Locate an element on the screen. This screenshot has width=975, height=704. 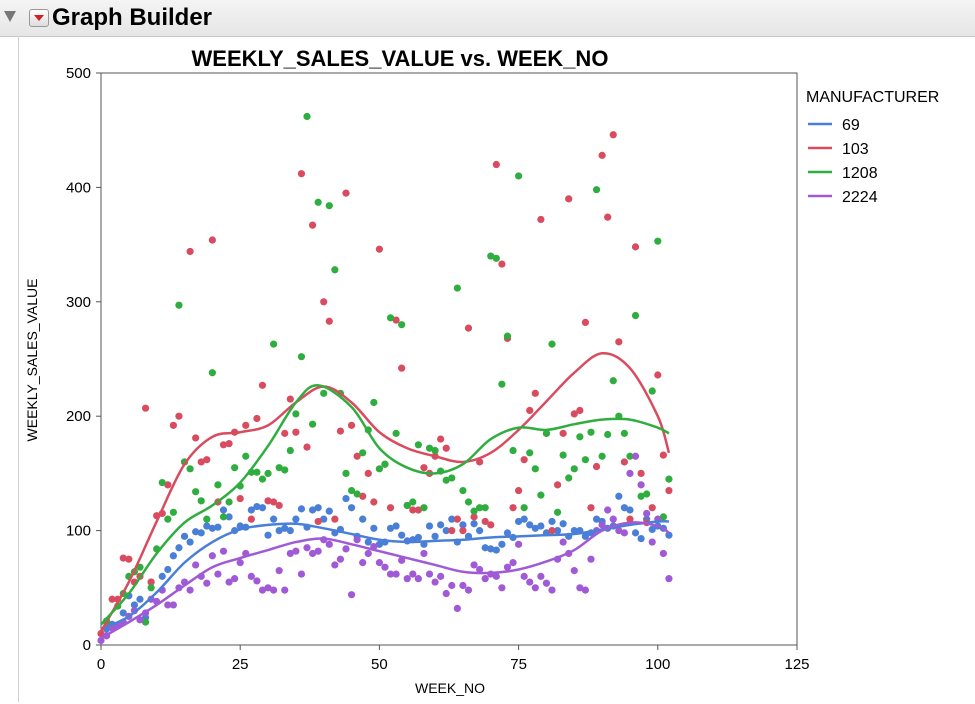
x-tick-label: 75 is located at coordinates (518, 664).